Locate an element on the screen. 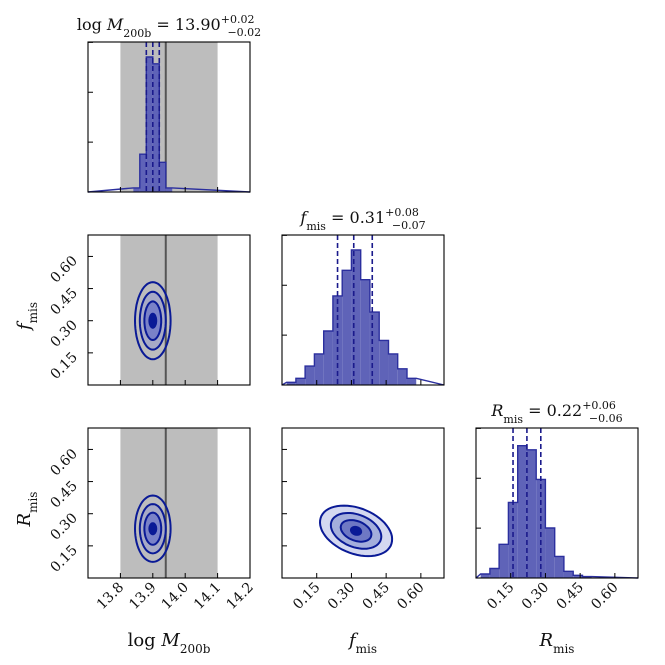 This screenshot has height=665, width=665. title-median: 0.31 is located at coordinates (368, 217).